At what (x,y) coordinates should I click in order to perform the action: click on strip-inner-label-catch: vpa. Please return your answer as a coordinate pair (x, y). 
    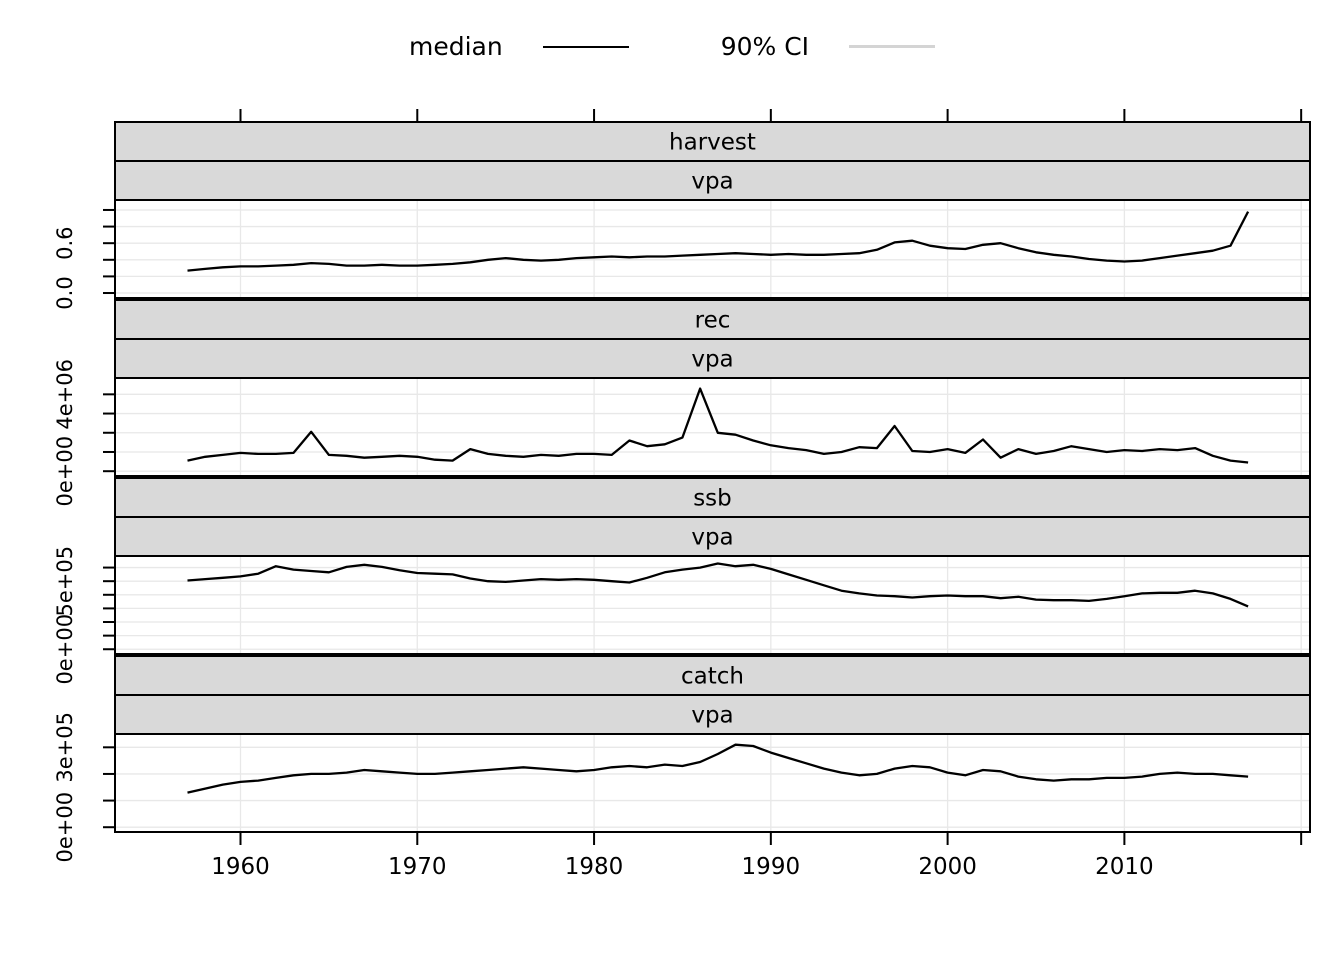
    Looking at the image, I should click on (712, 716).